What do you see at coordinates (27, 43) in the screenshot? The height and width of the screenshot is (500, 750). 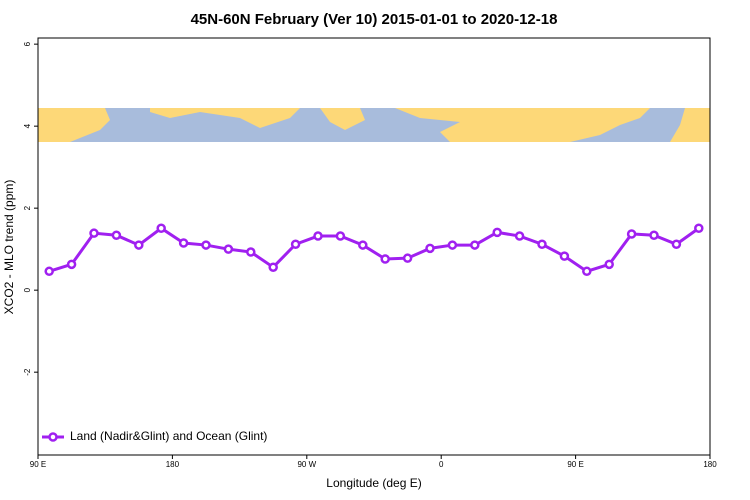 I see `y-tick-label: 6` at bounding box center [27, 43].